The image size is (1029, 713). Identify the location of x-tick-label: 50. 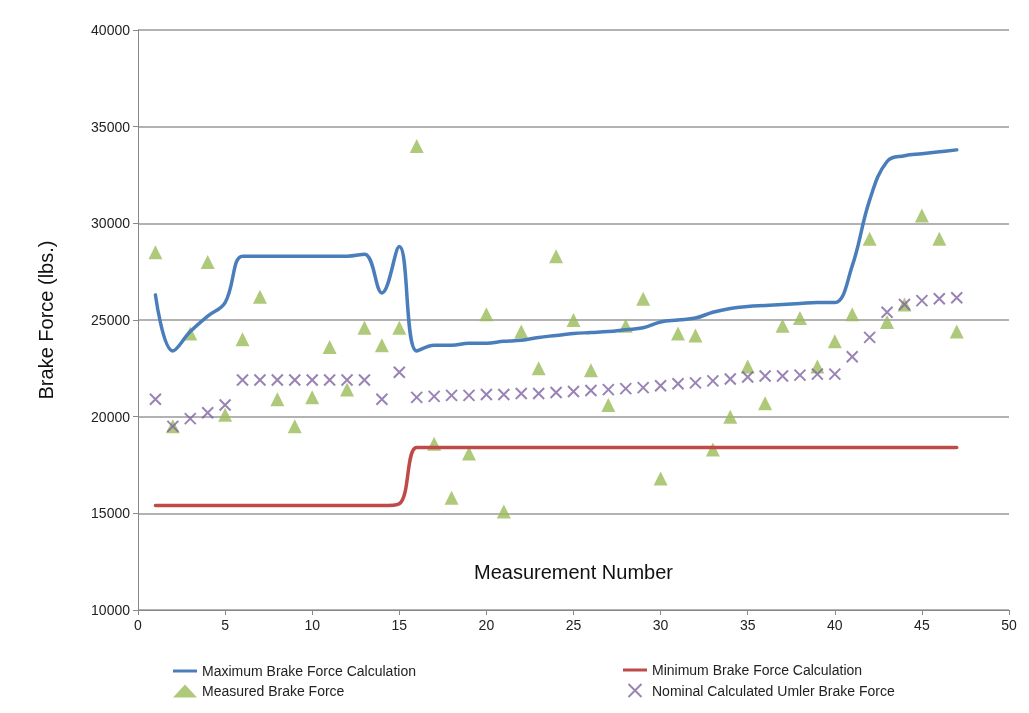
(1009, 625).